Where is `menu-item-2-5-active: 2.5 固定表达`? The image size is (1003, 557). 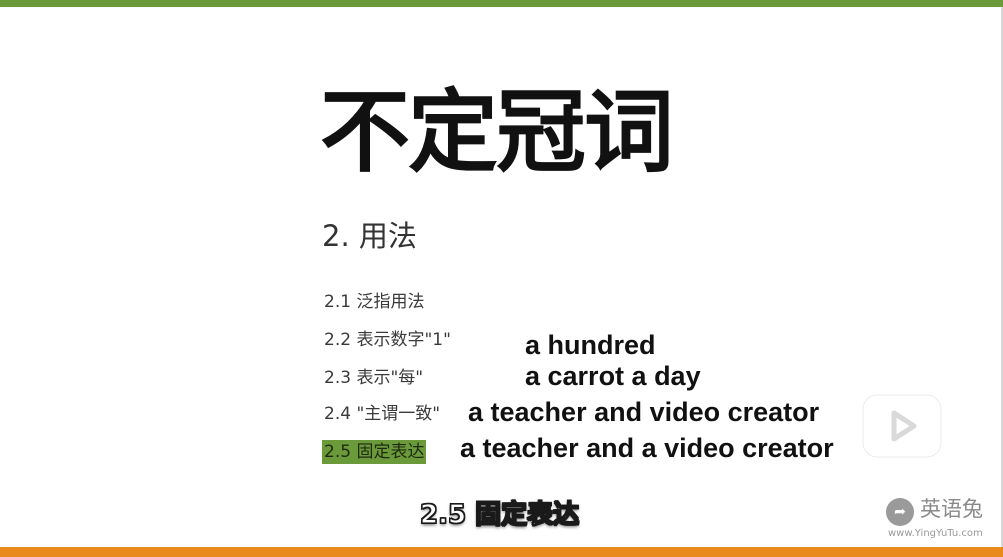
menu-item-2-5-active: 2.5 固定表达 is located at coordinates (374, 452).